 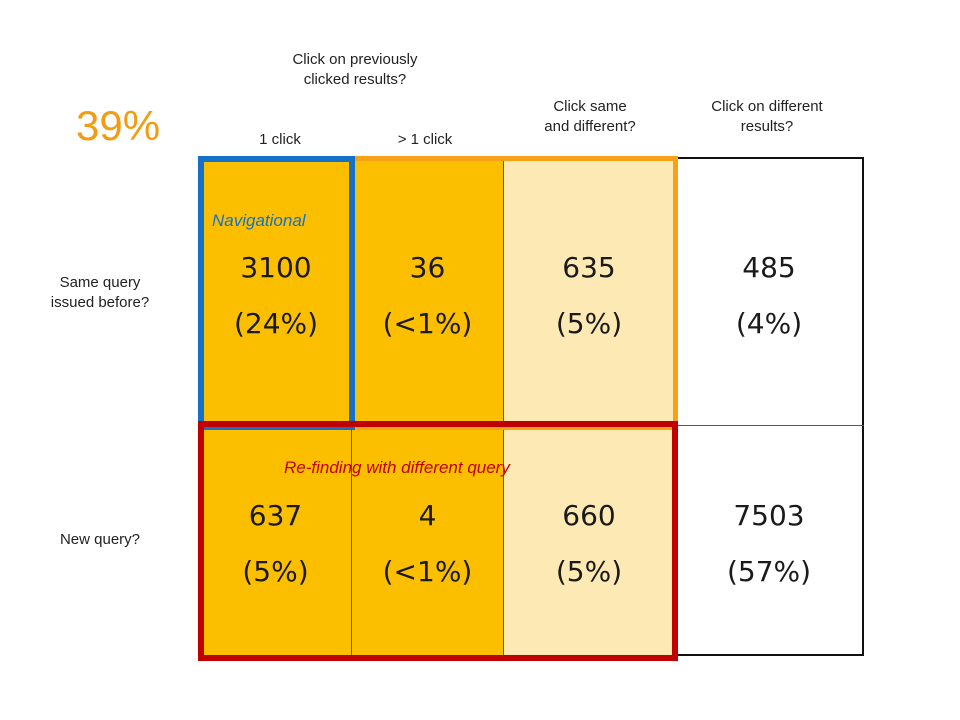 What do you see at coordinates (276, 541) in the screenshot?
I see `cell-new-query-one-click: 637 (5%)` at bounding box center [276, 541].